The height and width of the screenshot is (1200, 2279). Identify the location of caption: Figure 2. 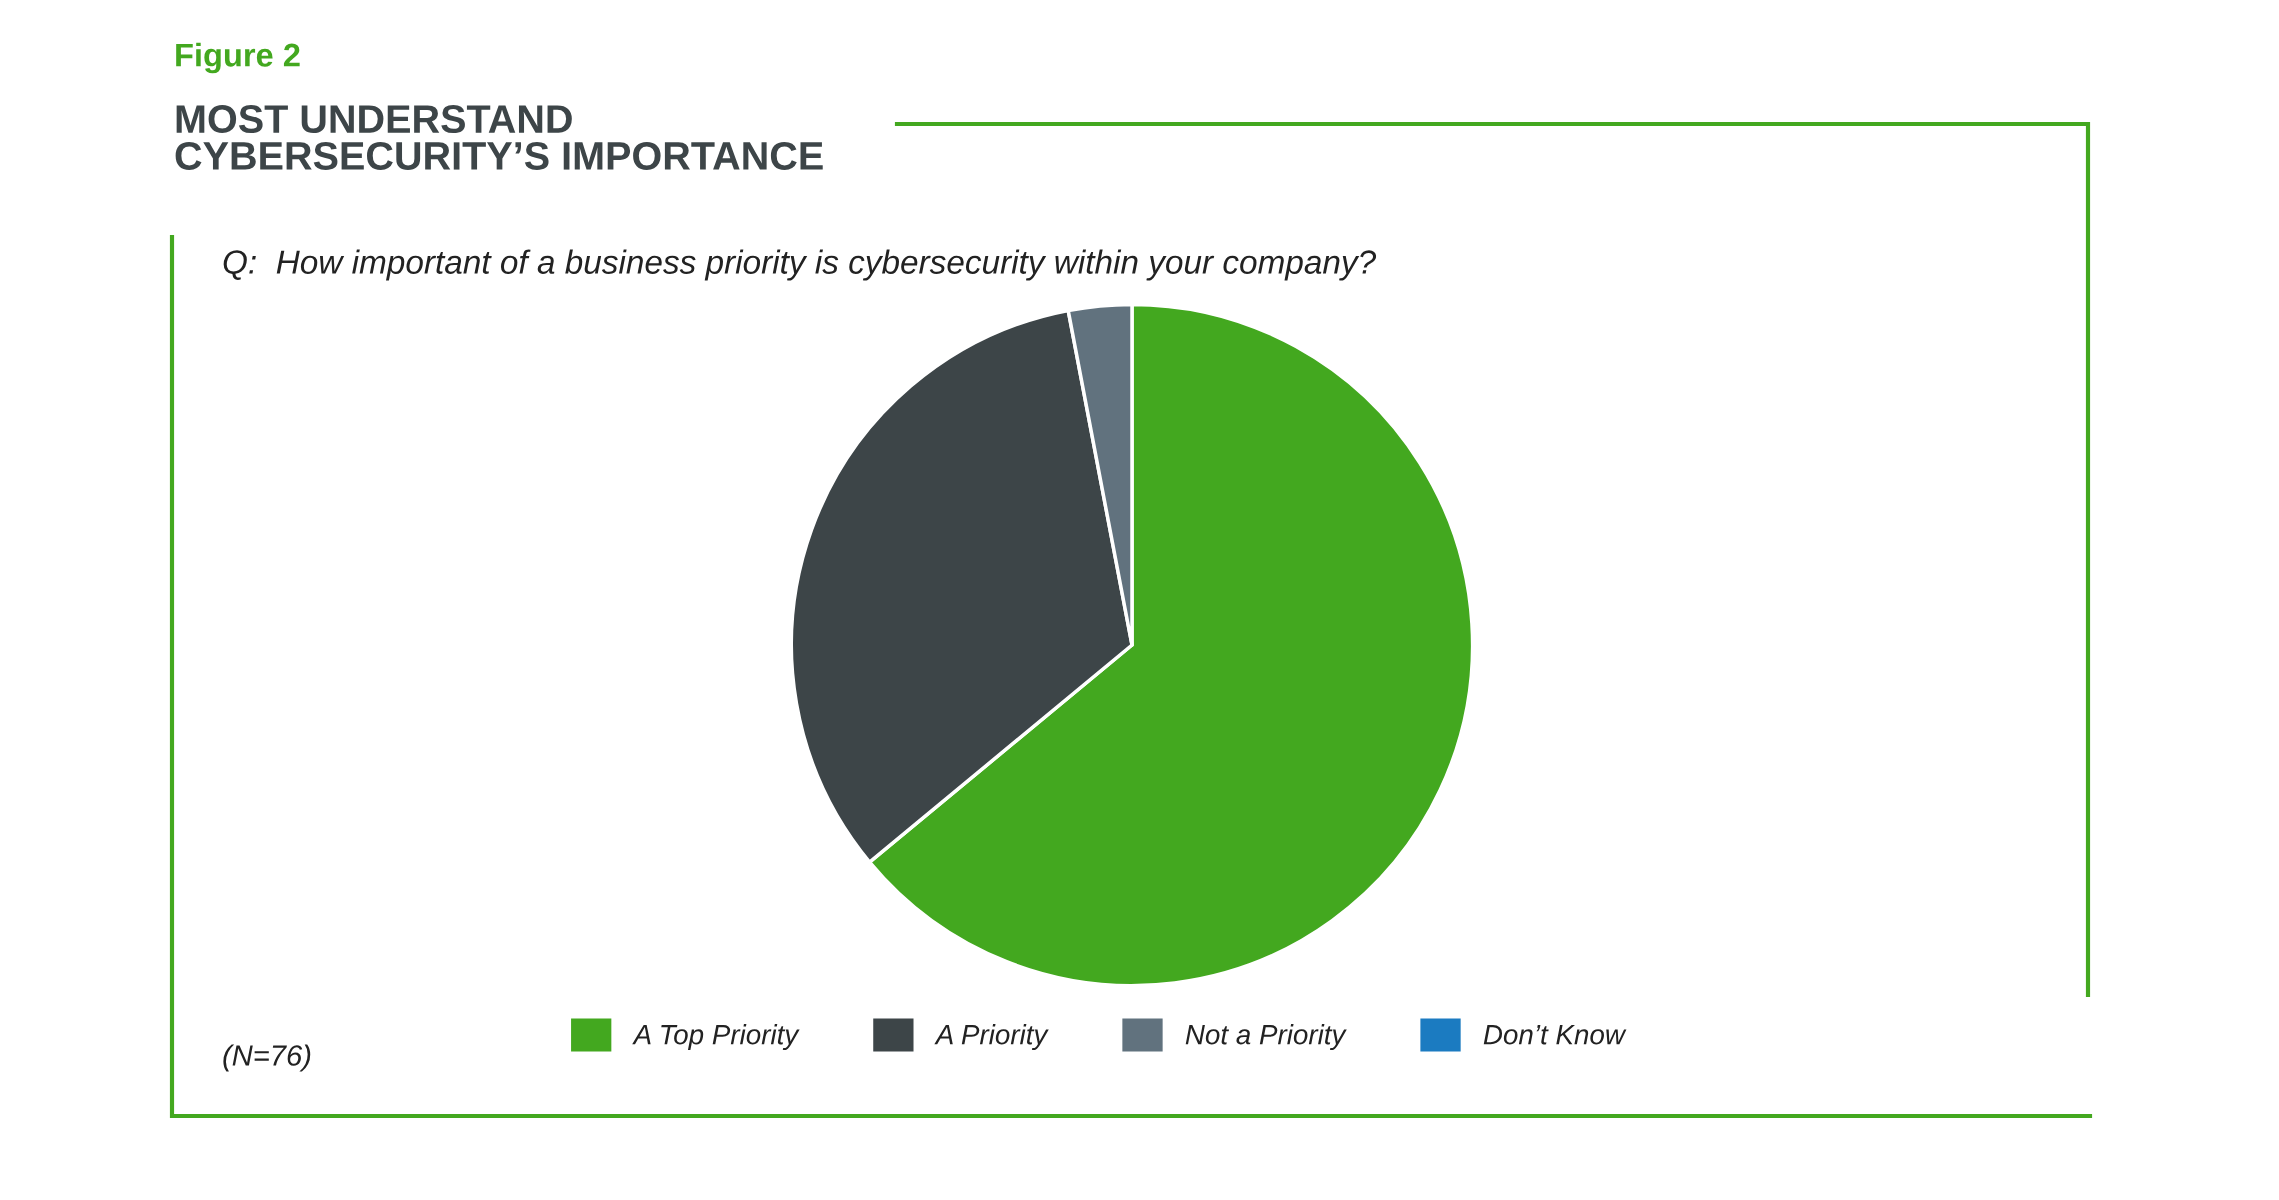
(238, 58).